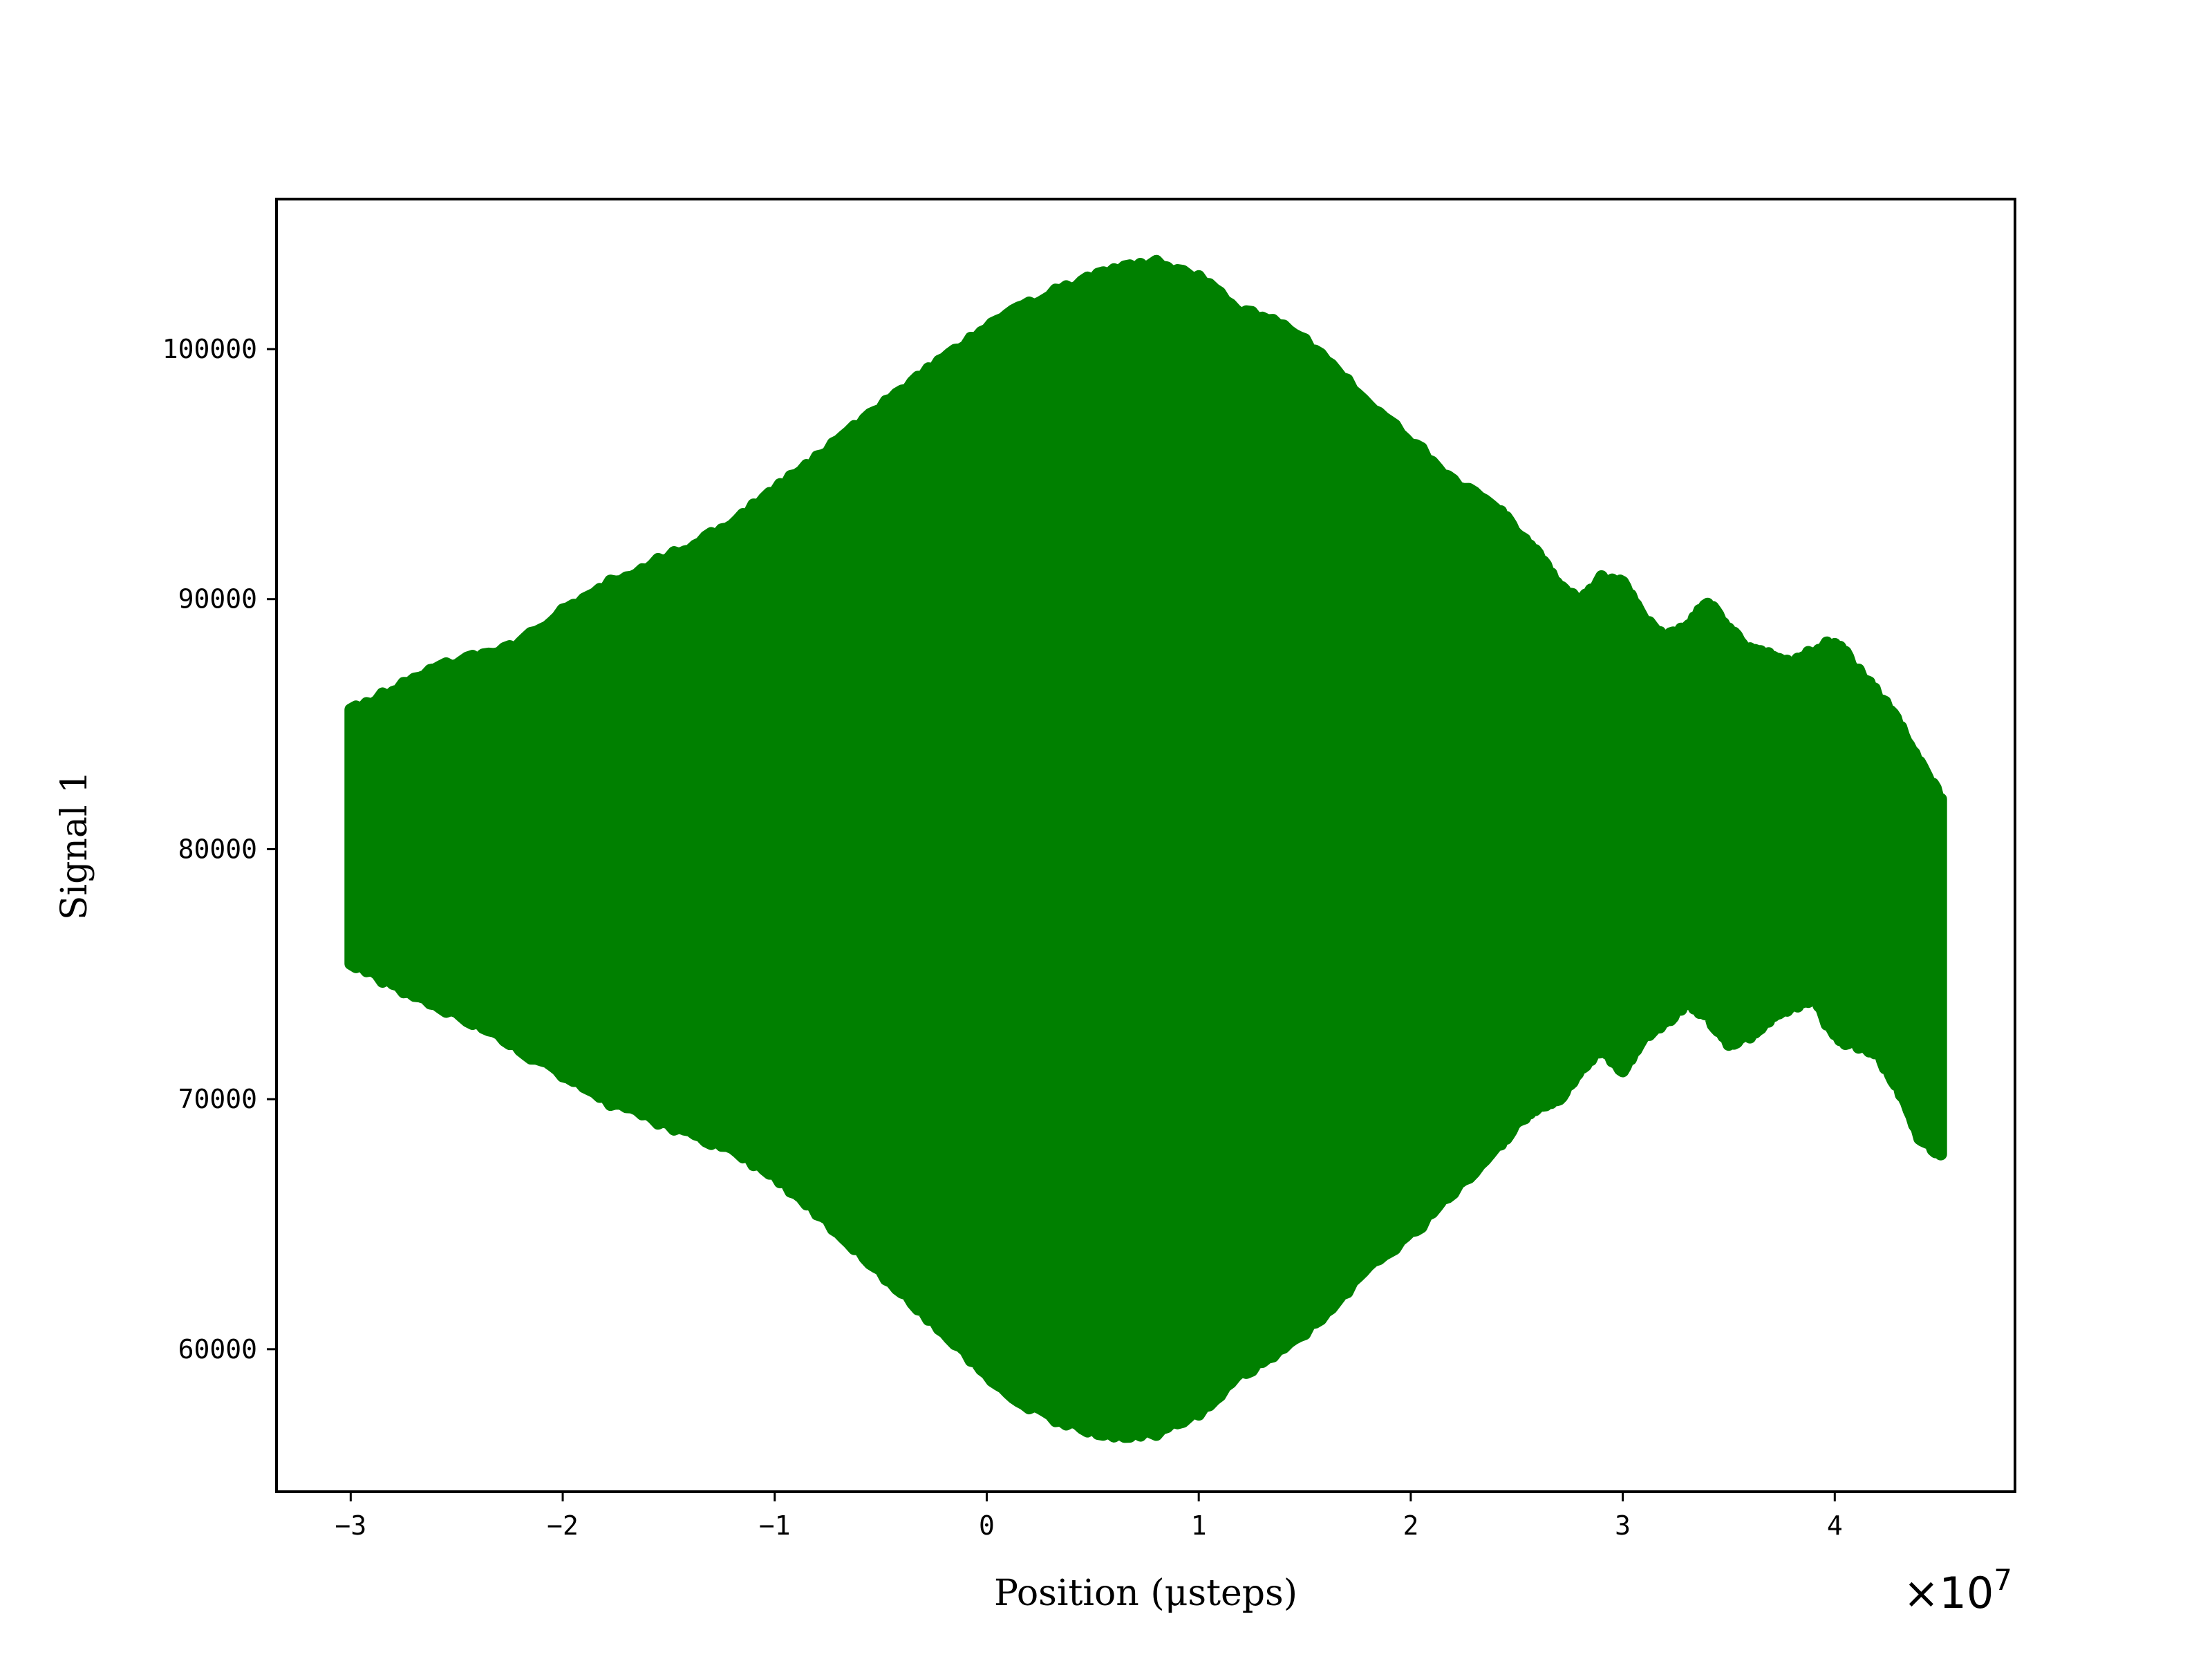  I want to click on y-tick-label: 60000, so click(218, 1349).